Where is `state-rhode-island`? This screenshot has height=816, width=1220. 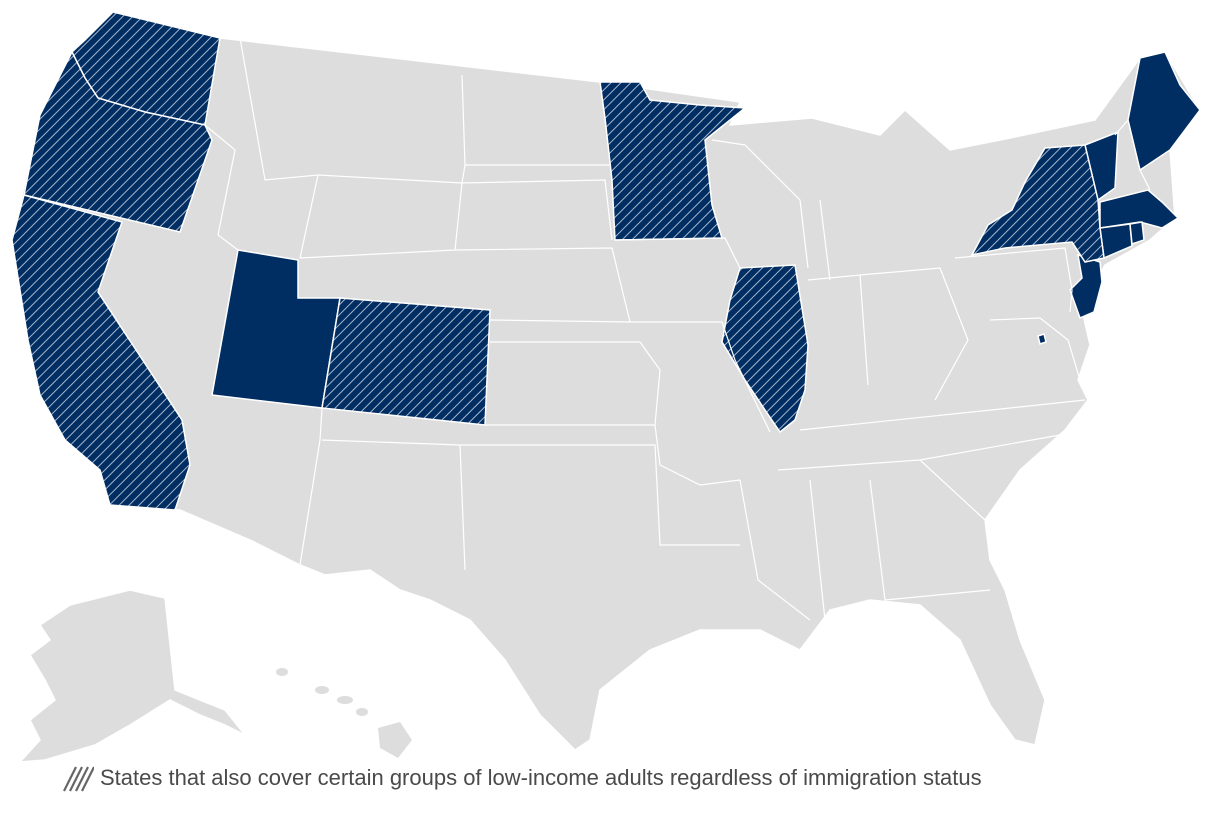 state-rhode-island is located at coordinates (1137, 233).